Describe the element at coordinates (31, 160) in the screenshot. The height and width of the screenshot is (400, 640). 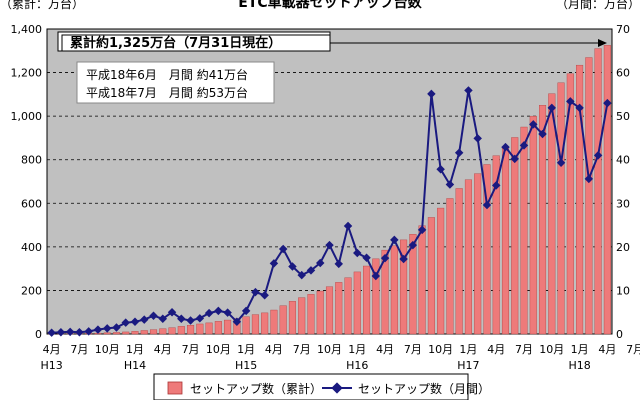
I see `left-tick-label: 800` at that location.